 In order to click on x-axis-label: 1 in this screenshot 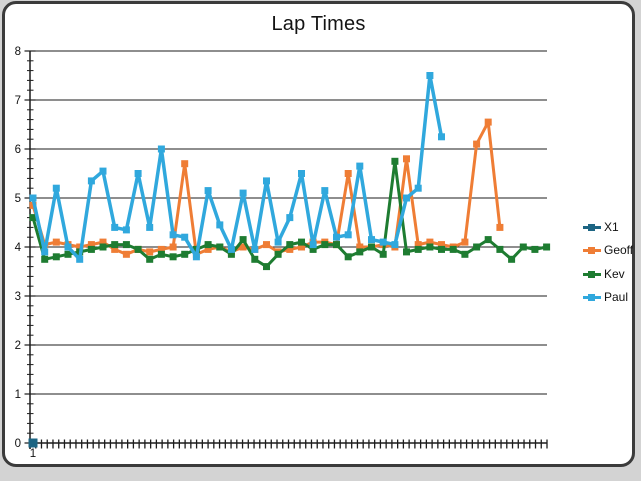, I will do `click(33, 453)`.